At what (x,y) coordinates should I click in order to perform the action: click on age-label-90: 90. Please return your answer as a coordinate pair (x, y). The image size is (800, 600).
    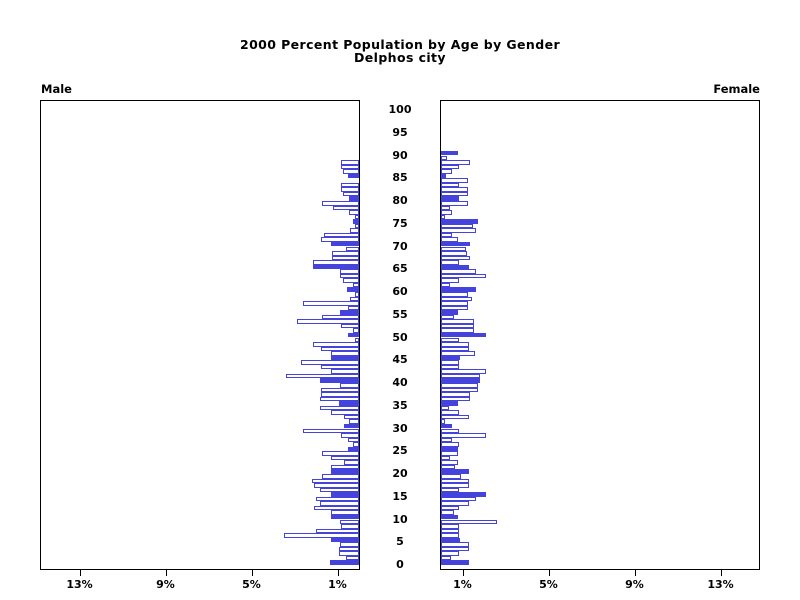
    Looking at the image, I should click on (400, 155).